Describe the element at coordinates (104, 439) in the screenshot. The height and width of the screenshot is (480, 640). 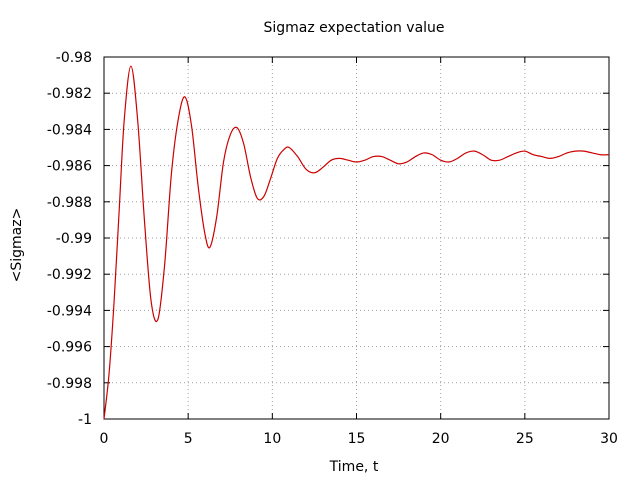
I see `x-tick-label: 0` at that location.